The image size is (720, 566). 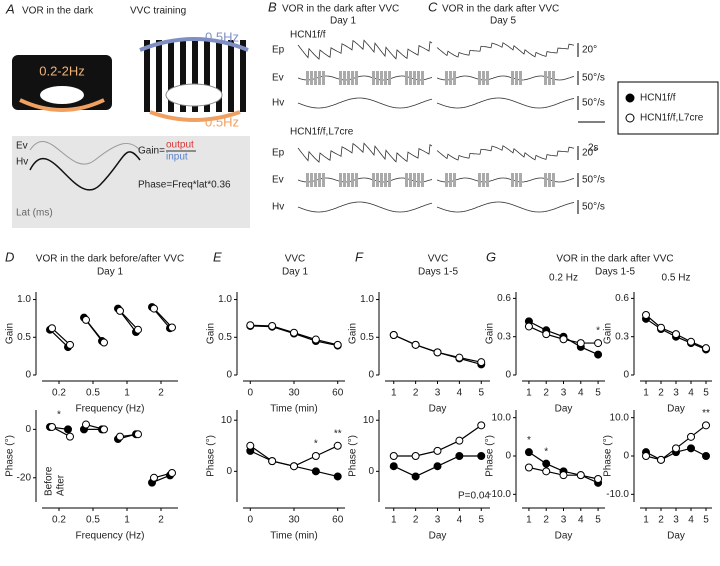 What do you see at coordinates (59, 415) in the screenshot?
I see `annotation: *` at bounding box center [59, 415].